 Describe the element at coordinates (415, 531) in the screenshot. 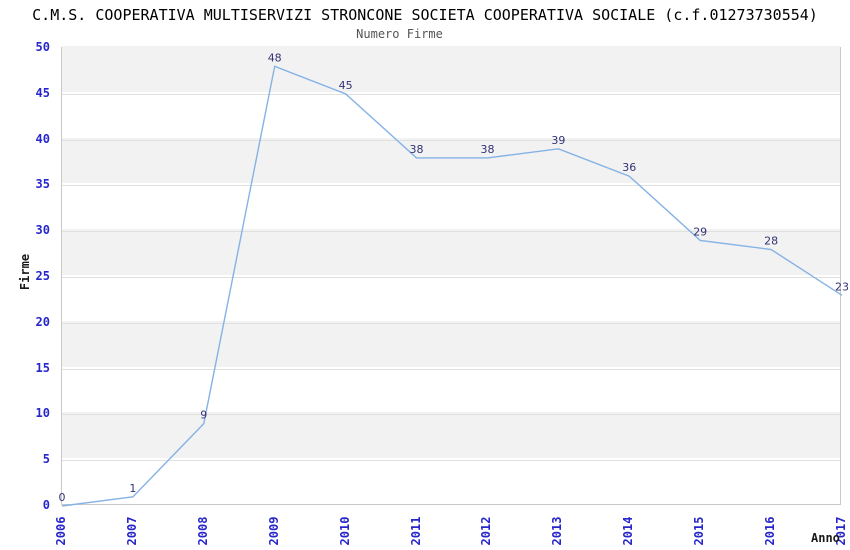

I see `x-tick-label: 2011` at that location.